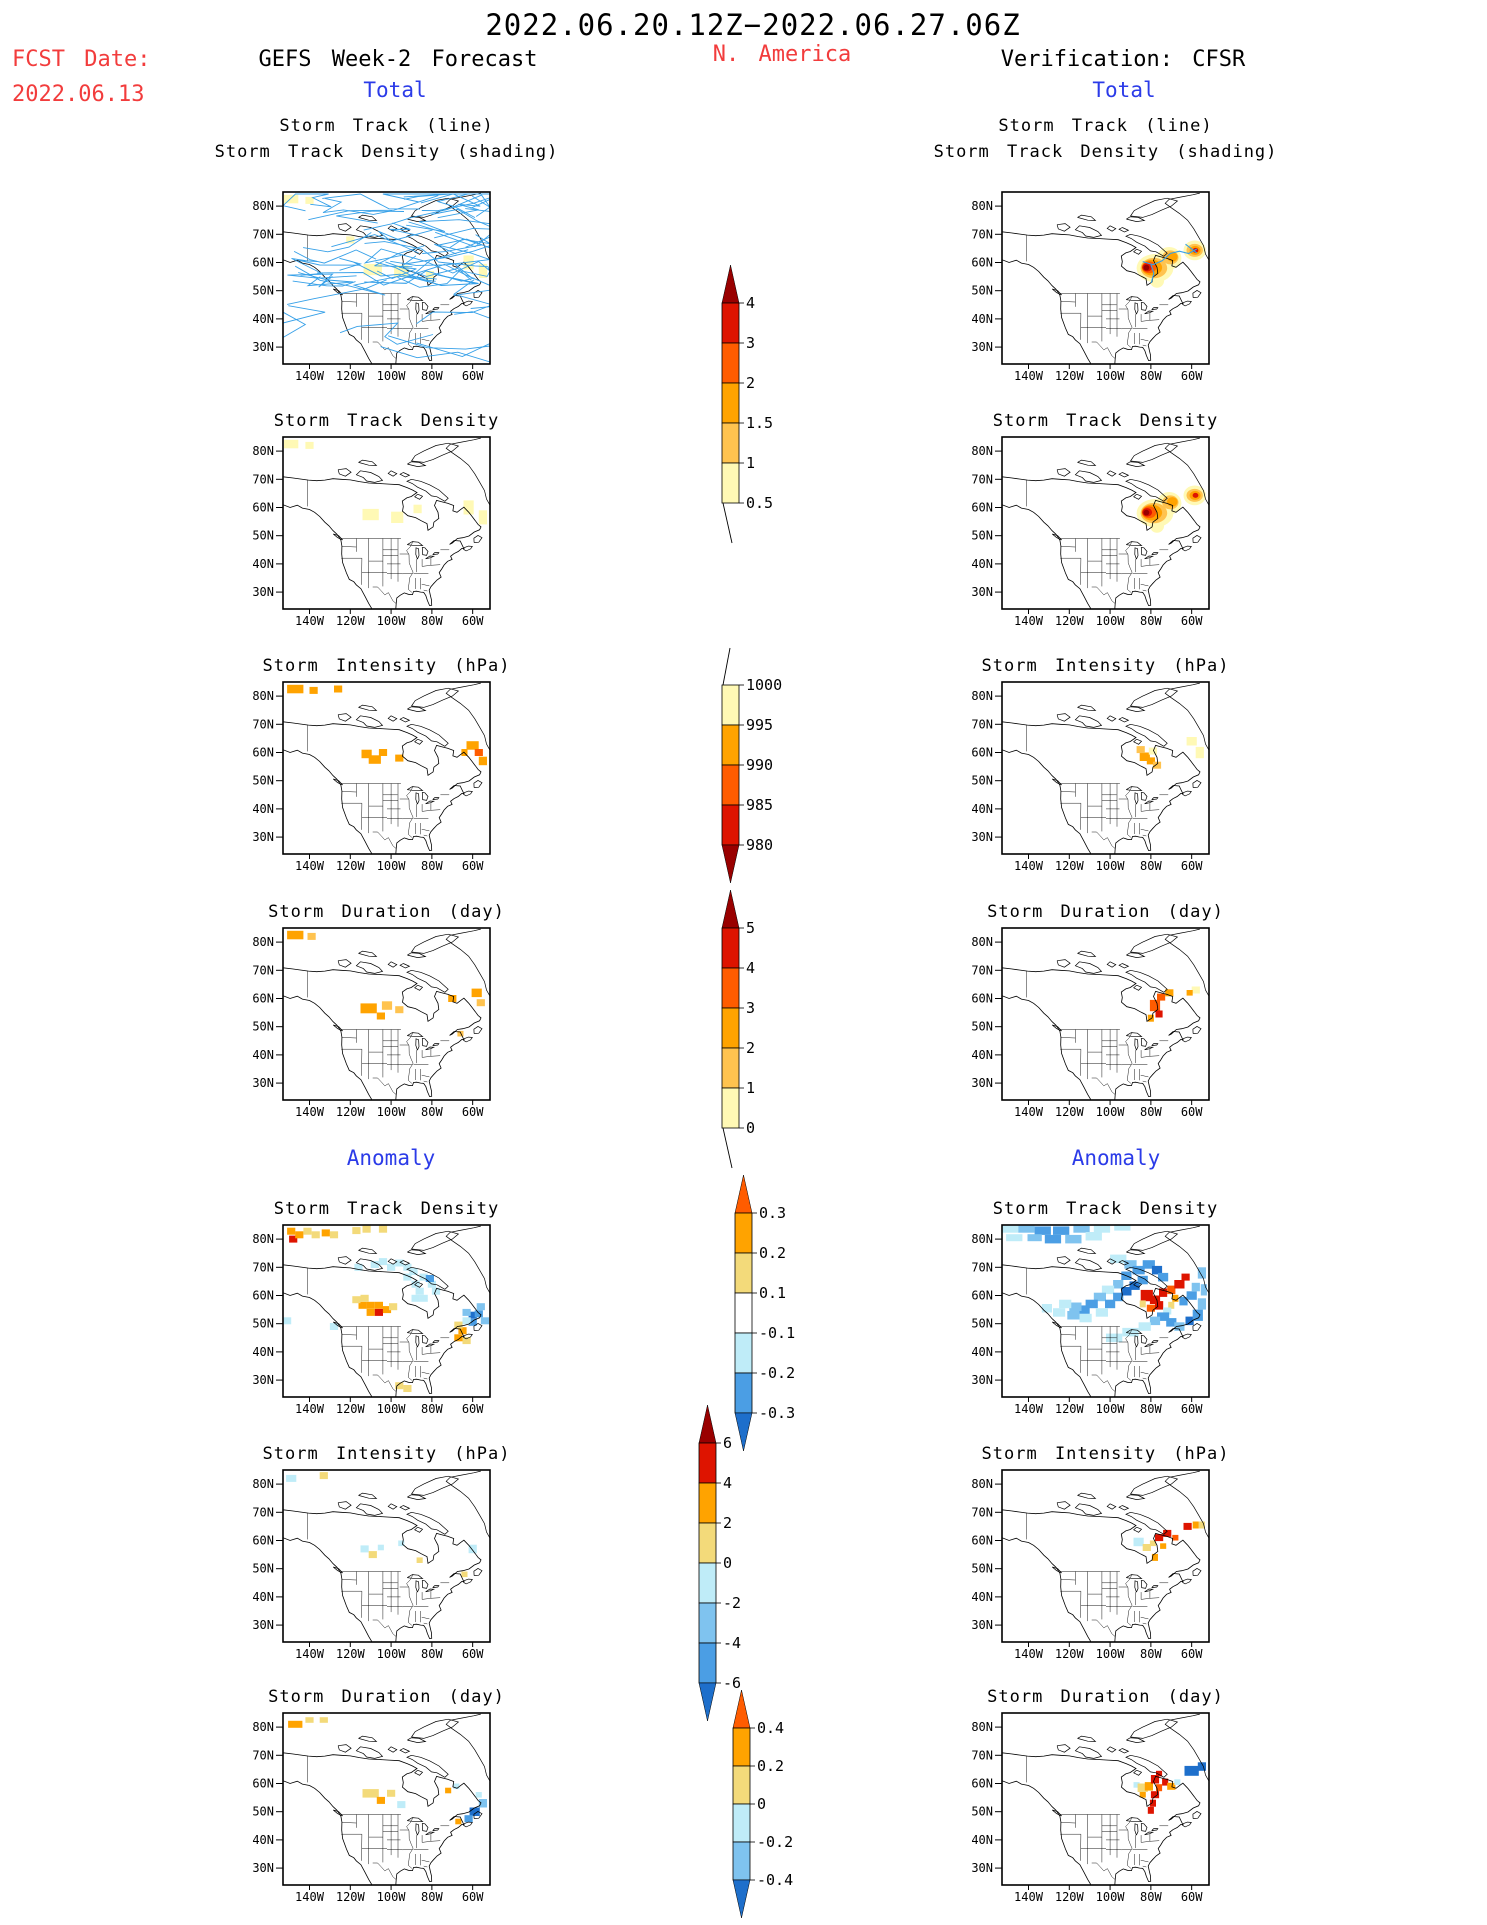  I want to click on region-label: N. America, so click(782, 54).